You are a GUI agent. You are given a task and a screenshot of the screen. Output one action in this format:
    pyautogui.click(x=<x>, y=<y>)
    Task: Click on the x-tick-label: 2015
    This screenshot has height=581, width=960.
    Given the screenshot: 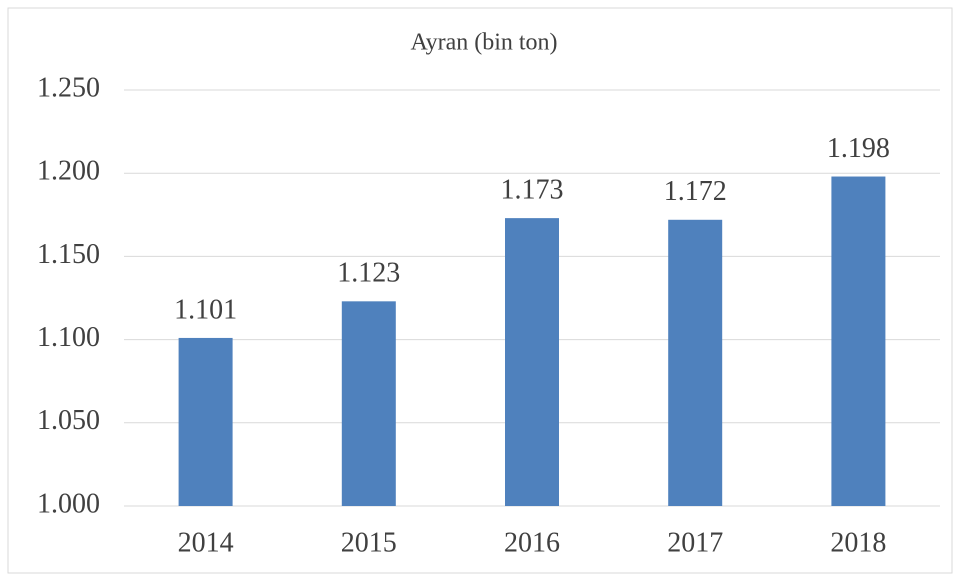 What is the action you would take?
    pyautogui.click(x=369, y=542)
    